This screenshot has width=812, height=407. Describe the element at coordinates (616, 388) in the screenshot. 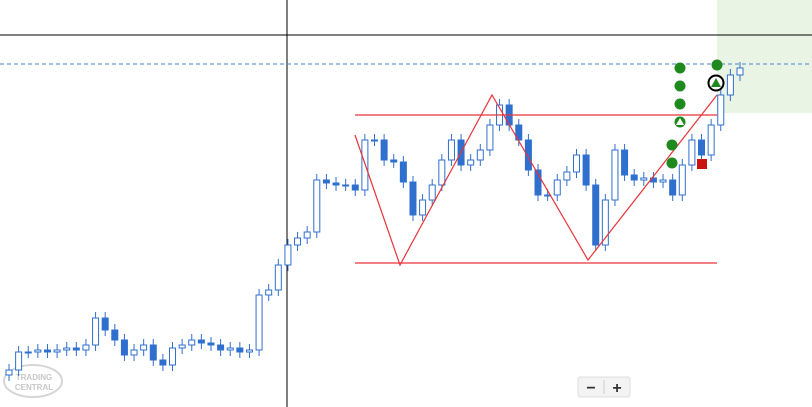

I see `zoom-in-button: +` at that location.